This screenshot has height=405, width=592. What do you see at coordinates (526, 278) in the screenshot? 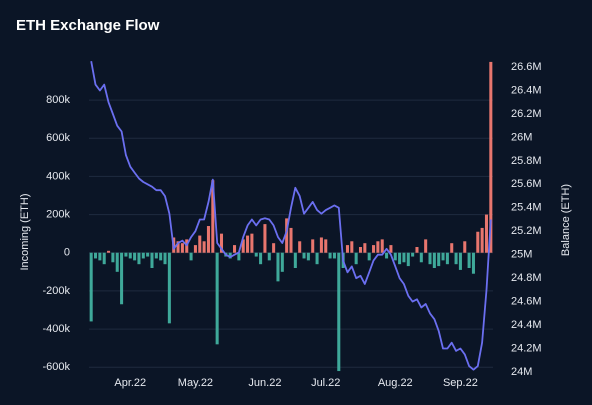
I see `y2-tick-label: 24.8M` at bounding box center [526, 278].